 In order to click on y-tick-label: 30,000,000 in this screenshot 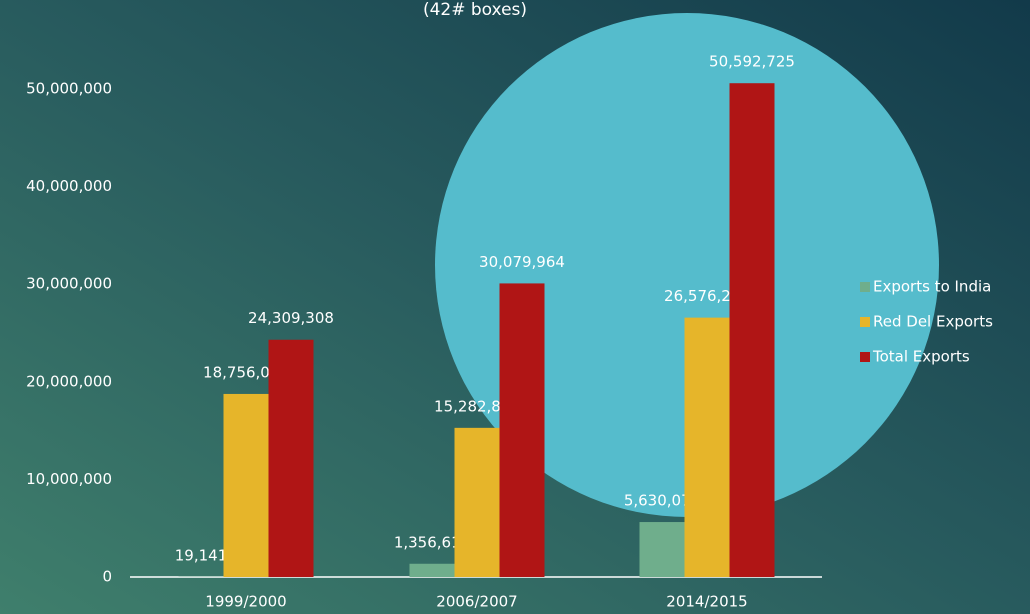, I will do `click(69, 284)`.